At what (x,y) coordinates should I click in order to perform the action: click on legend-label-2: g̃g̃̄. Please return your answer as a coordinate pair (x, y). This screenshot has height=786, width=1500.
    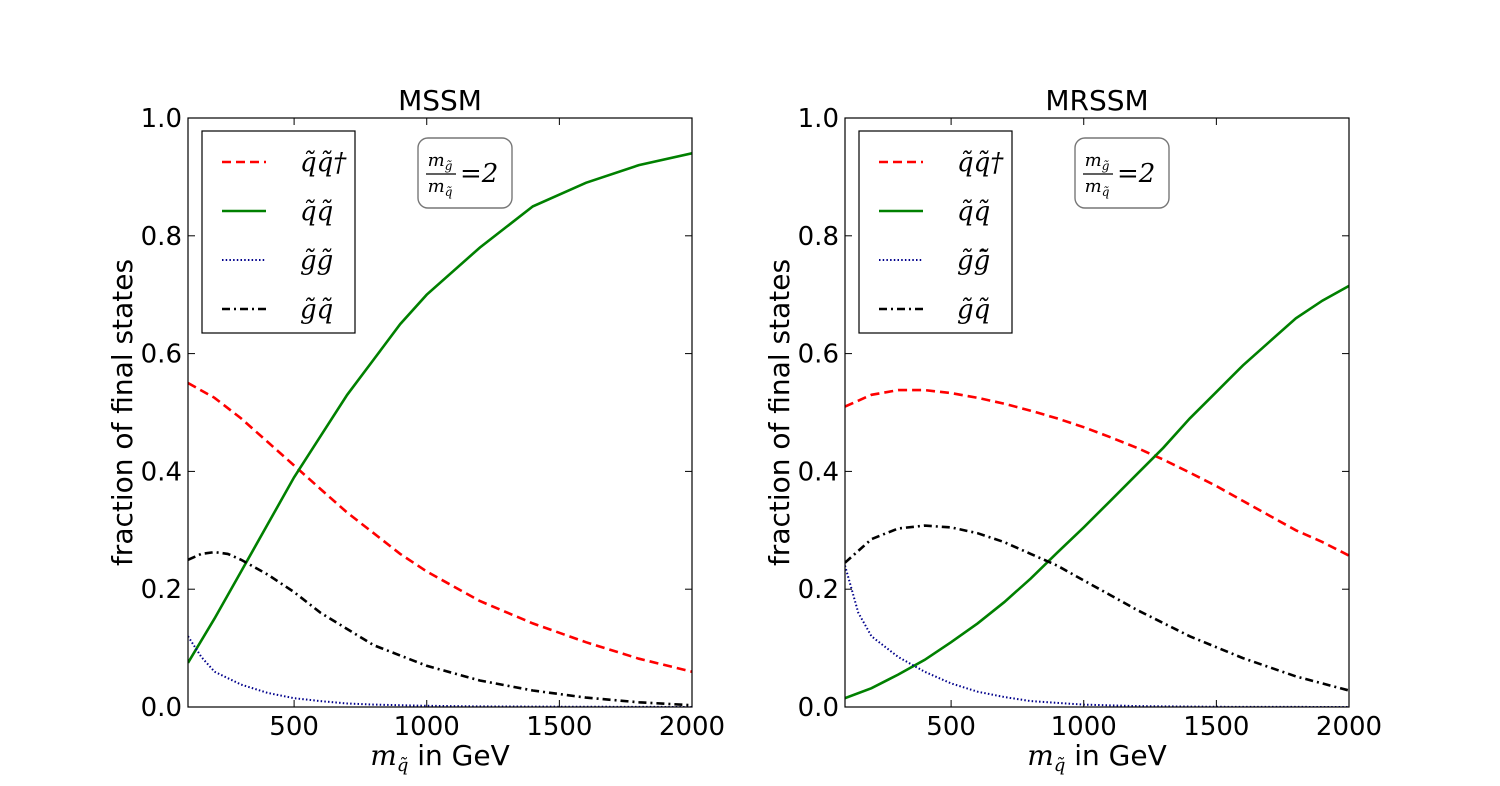
    Looking at the image, I should click on (973, 261).